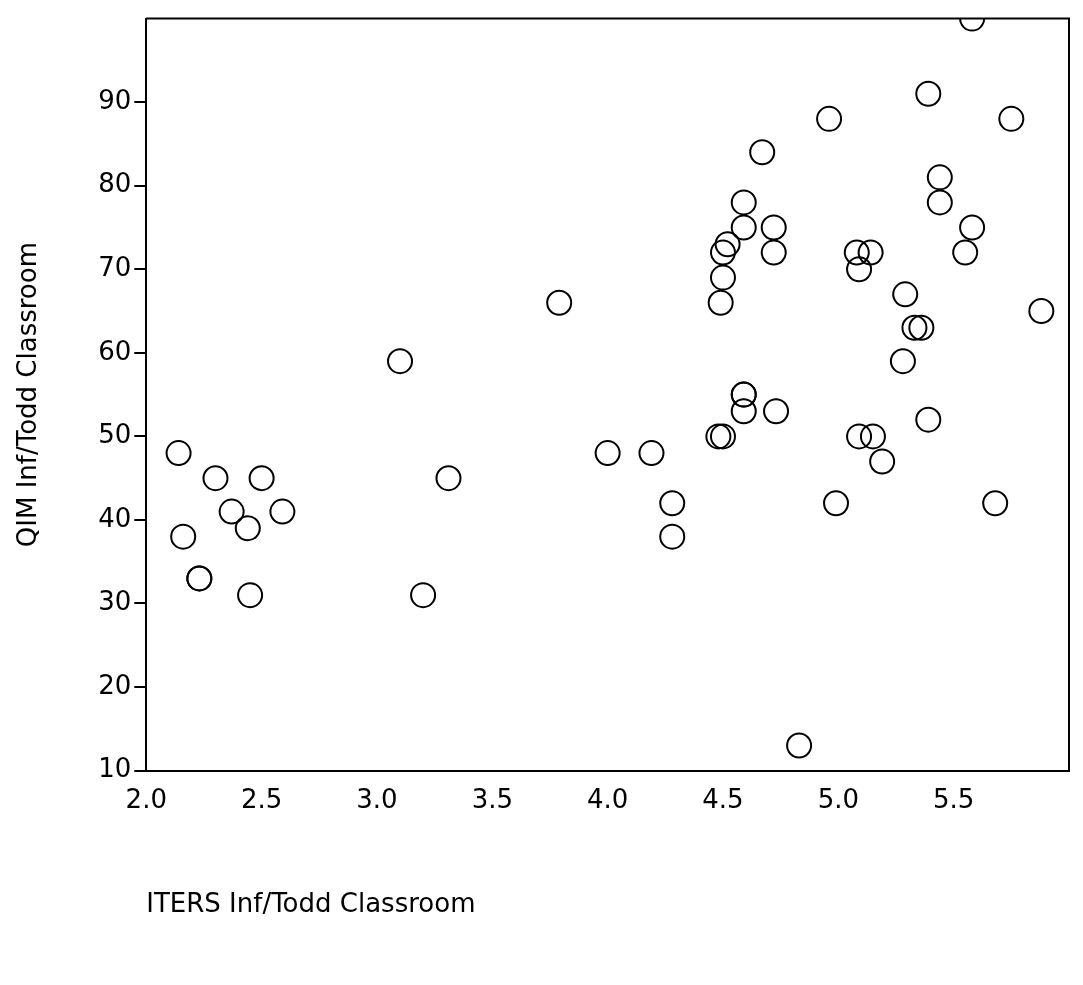 The height and width of the screenshot is (985, 1083). Describe the element at coordinates (115, 768) in the screenshot. I see `y-tick-label: 10` at that location.